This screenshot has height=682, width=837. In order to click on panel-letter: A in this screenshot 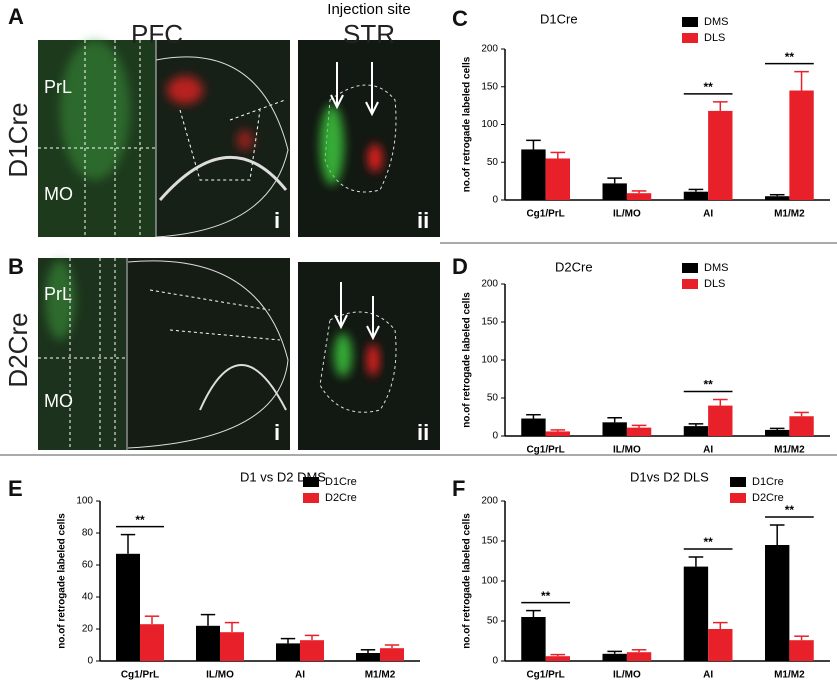, I will do `click(16, 16)`.